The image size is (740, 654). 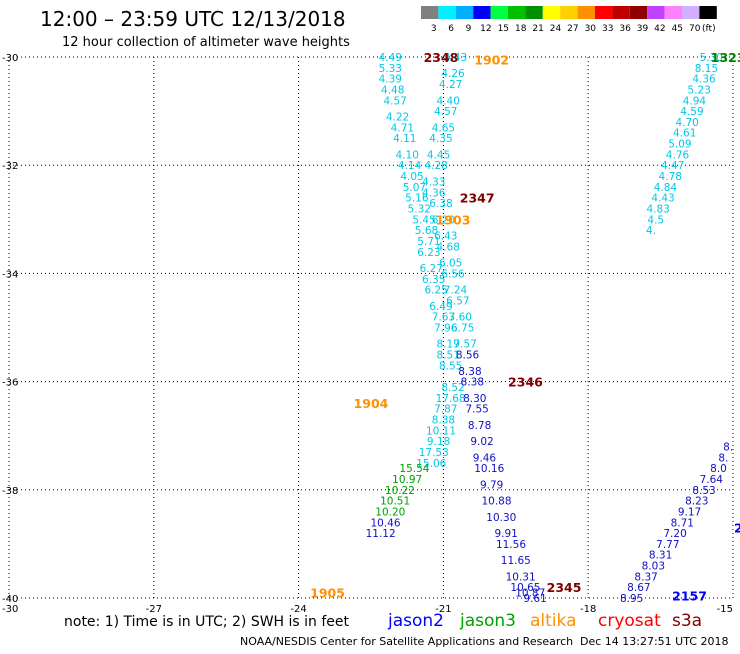 I want to click on wave-height-value: 6.49, so click(x=440, y=307).